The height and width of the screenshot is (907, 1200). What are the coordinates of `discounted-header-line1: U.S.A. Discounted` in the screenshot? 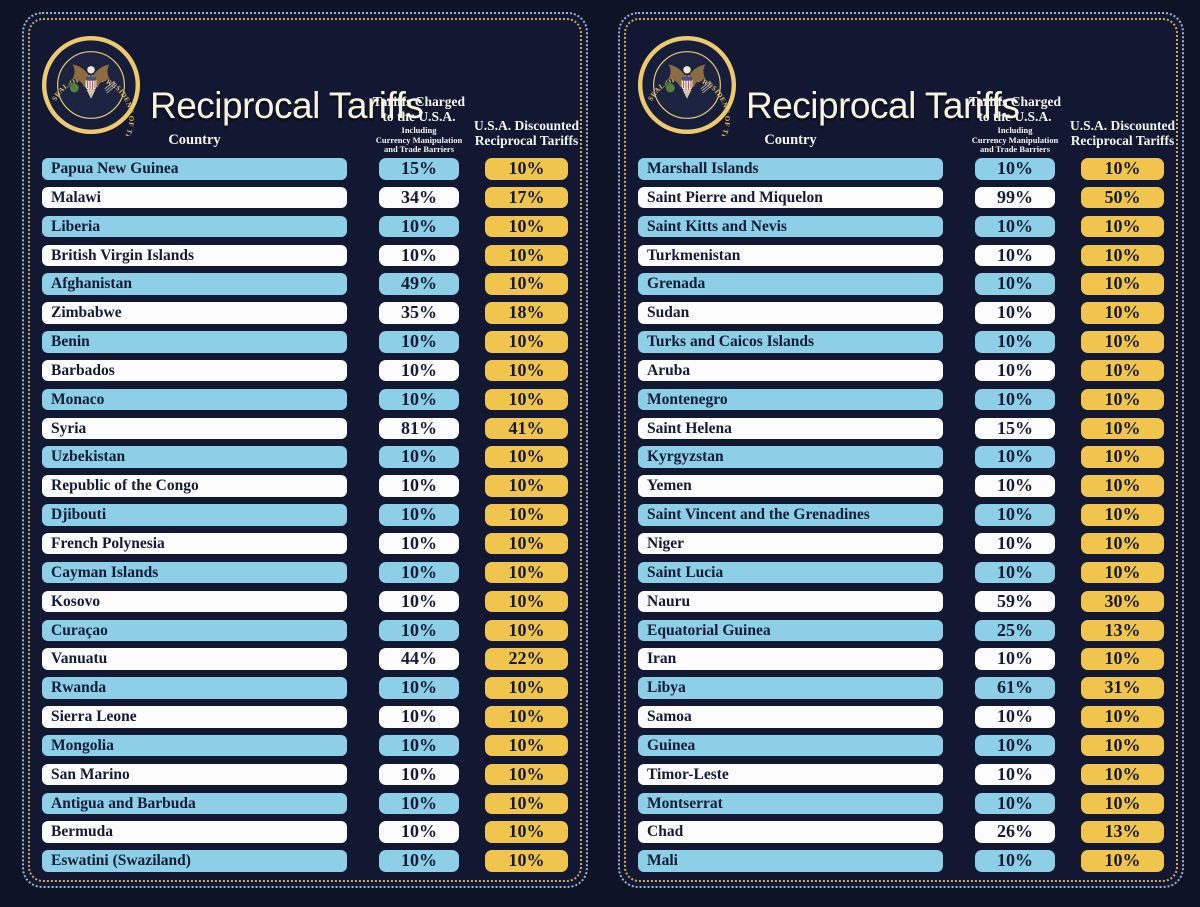 It's located at (526, 125).